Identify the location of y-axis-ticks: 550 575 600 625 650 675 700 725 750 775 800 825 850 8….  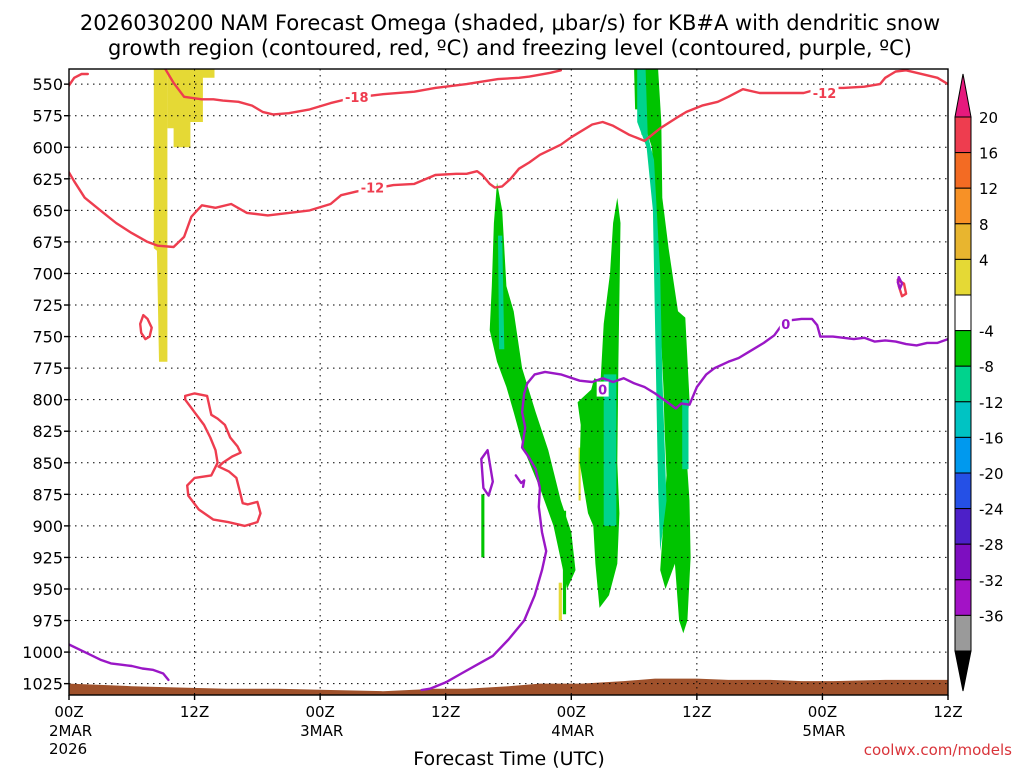
(45, 384).